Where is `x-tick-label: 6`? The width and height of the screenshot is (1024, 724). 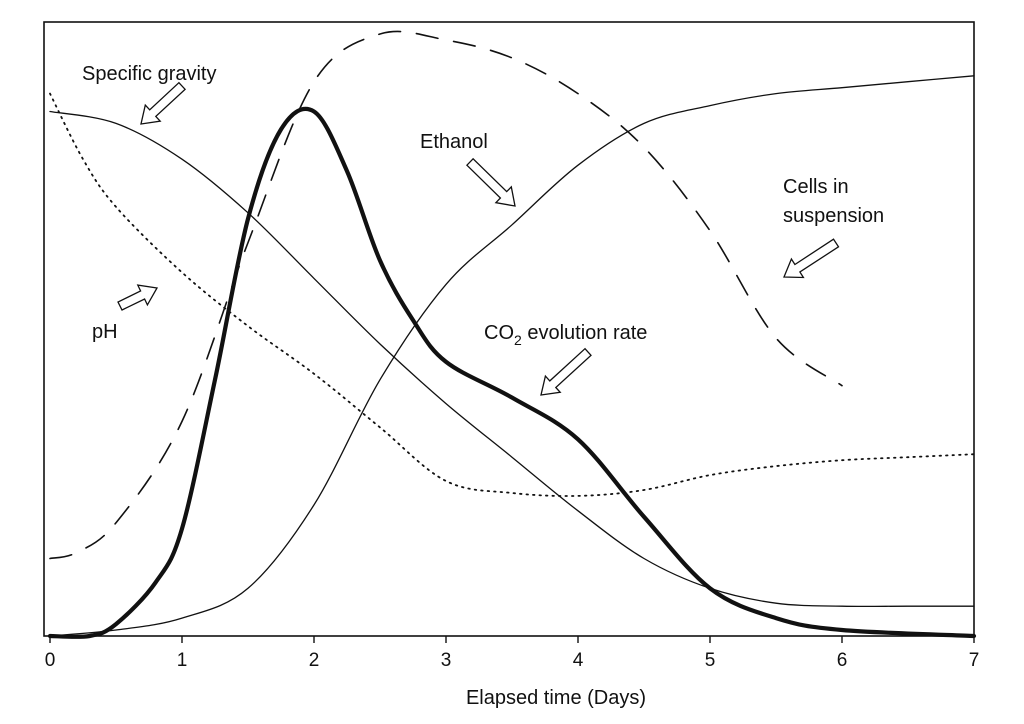
x-tick-label: 6 is located at coordinates (842, 660).